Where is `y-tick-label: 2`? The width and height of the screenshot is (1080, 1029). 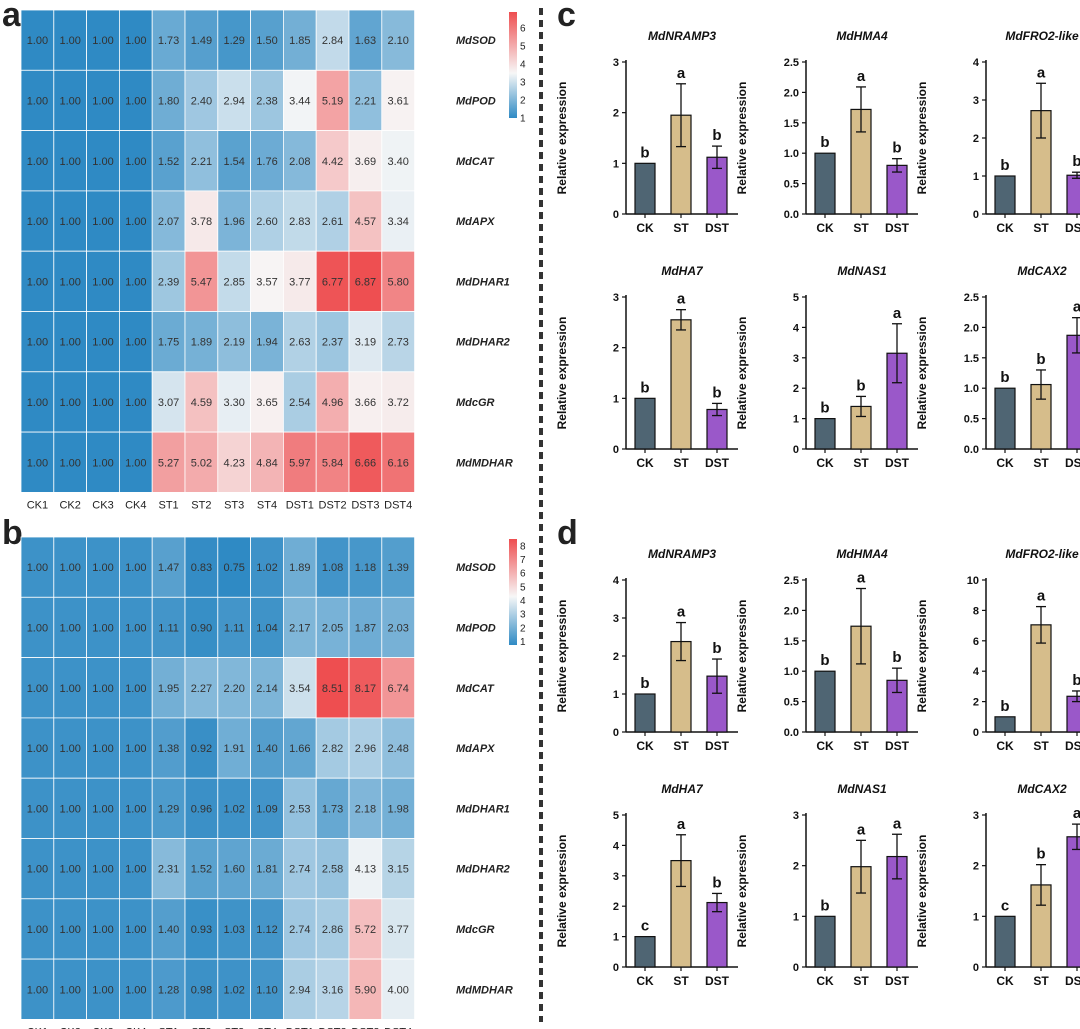
y-tick-label: 2 is located at coordinates (796, 867).